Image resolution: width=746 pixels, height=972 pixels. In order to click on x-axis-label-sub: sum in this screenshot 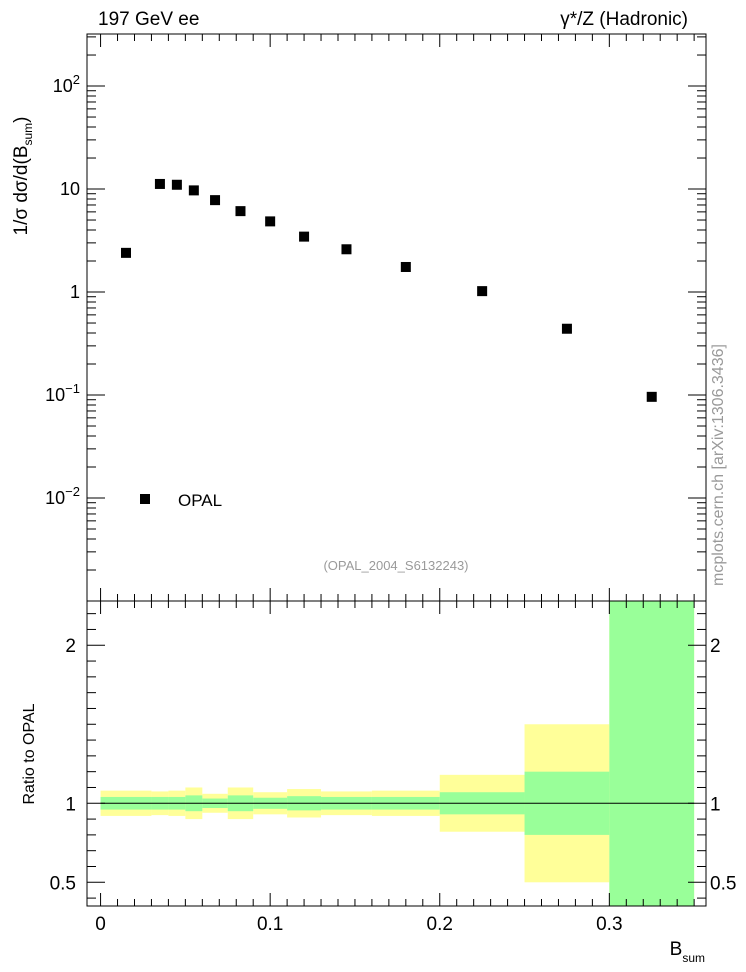, I will do `click(693, 958)`.